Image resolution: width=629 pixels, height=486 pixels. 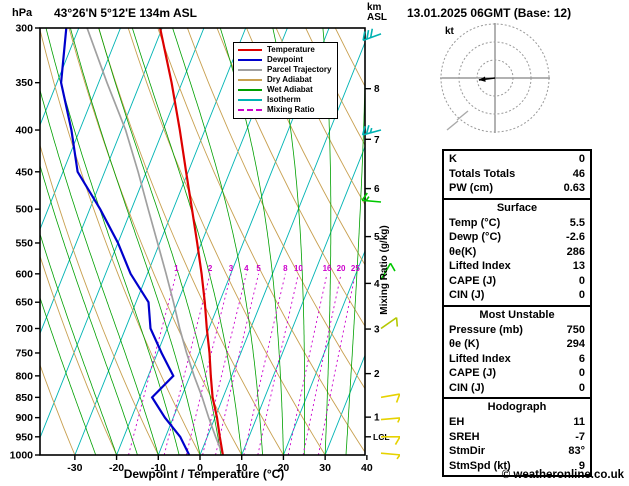 What do you see at coordinates (22, 456) in the screenshot?
I see `svg-text: 1000` at bounding box center [22, 456].